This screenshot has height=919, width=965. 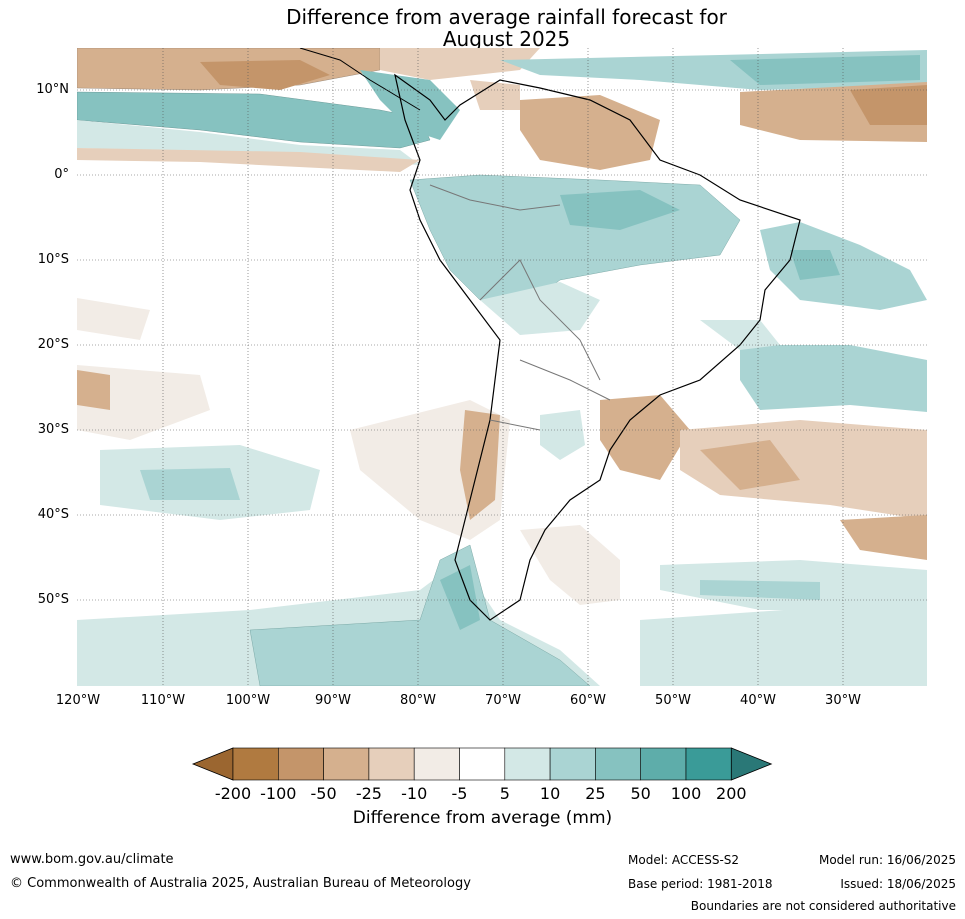 I want to click on anomaly-dry-patagonia, so click(x=570, y=565).